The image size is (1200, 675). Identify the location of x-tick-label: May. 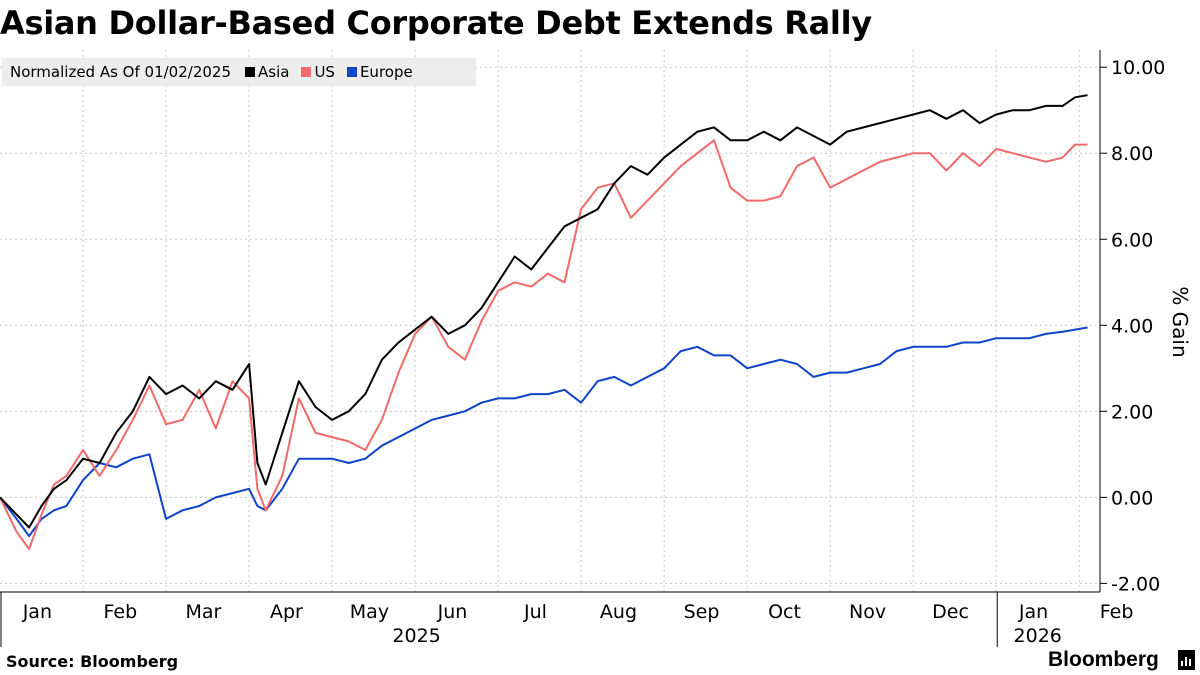
(369, 612).